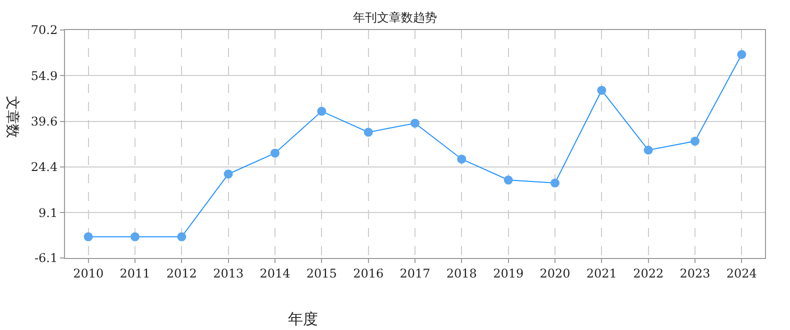  What do you see at coordinates (415, 273) in the screenshot?
I see `x-tick-label: 2017` at bounding box center [415, 273].